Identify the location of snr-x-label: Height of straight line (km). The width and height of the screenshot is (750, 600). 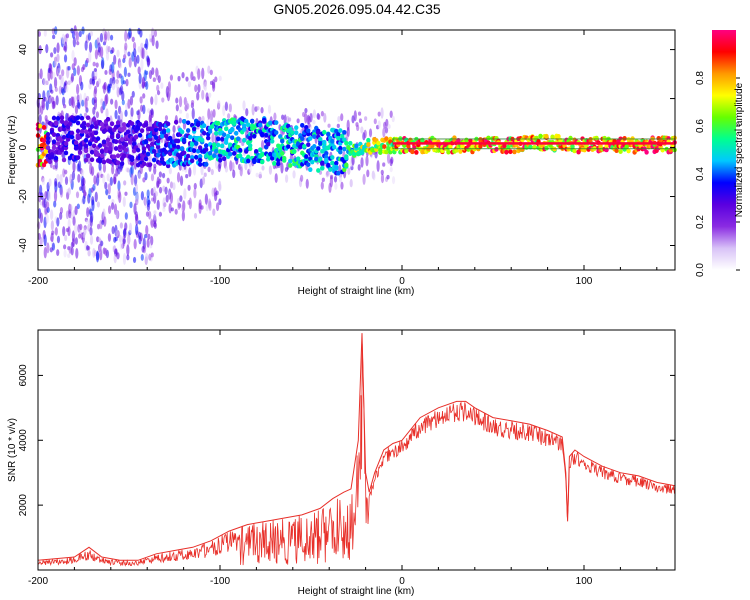
(356, 591).